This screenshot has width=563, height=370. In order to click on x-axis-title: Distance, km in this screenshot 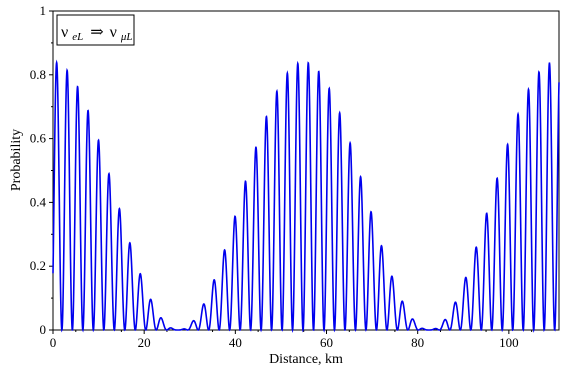, I will do `click(306, 359)`.